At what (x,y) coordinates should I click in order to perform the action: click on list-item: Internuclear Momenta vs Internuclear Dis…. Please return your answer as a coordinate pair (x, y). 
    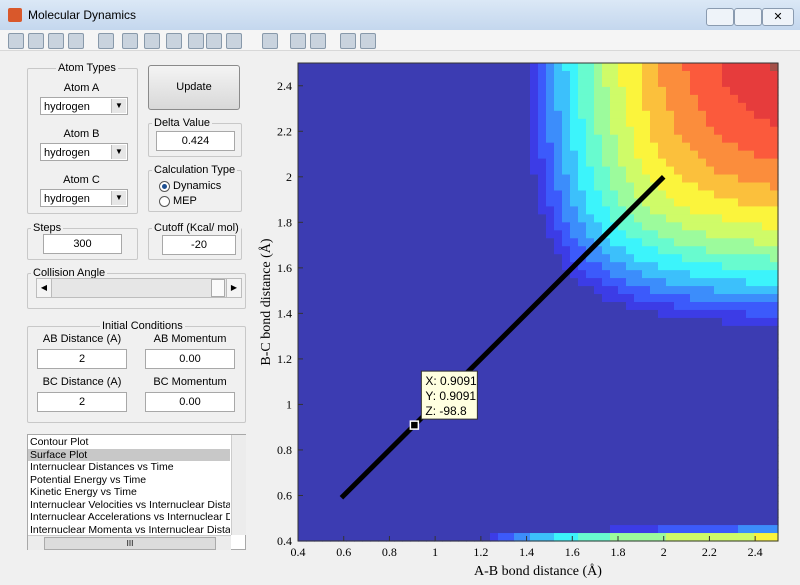
    Looking at the image, I should click on (130, 529).